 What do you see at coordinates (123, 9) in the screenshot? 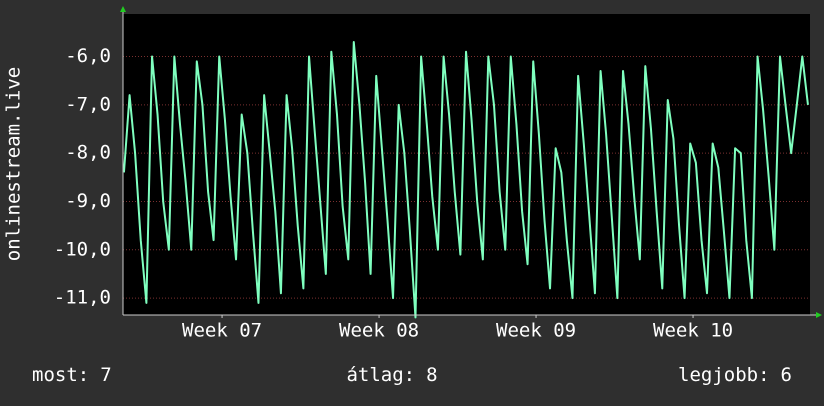
I see `y-axis-arrow` at bounding box center [123, 9].